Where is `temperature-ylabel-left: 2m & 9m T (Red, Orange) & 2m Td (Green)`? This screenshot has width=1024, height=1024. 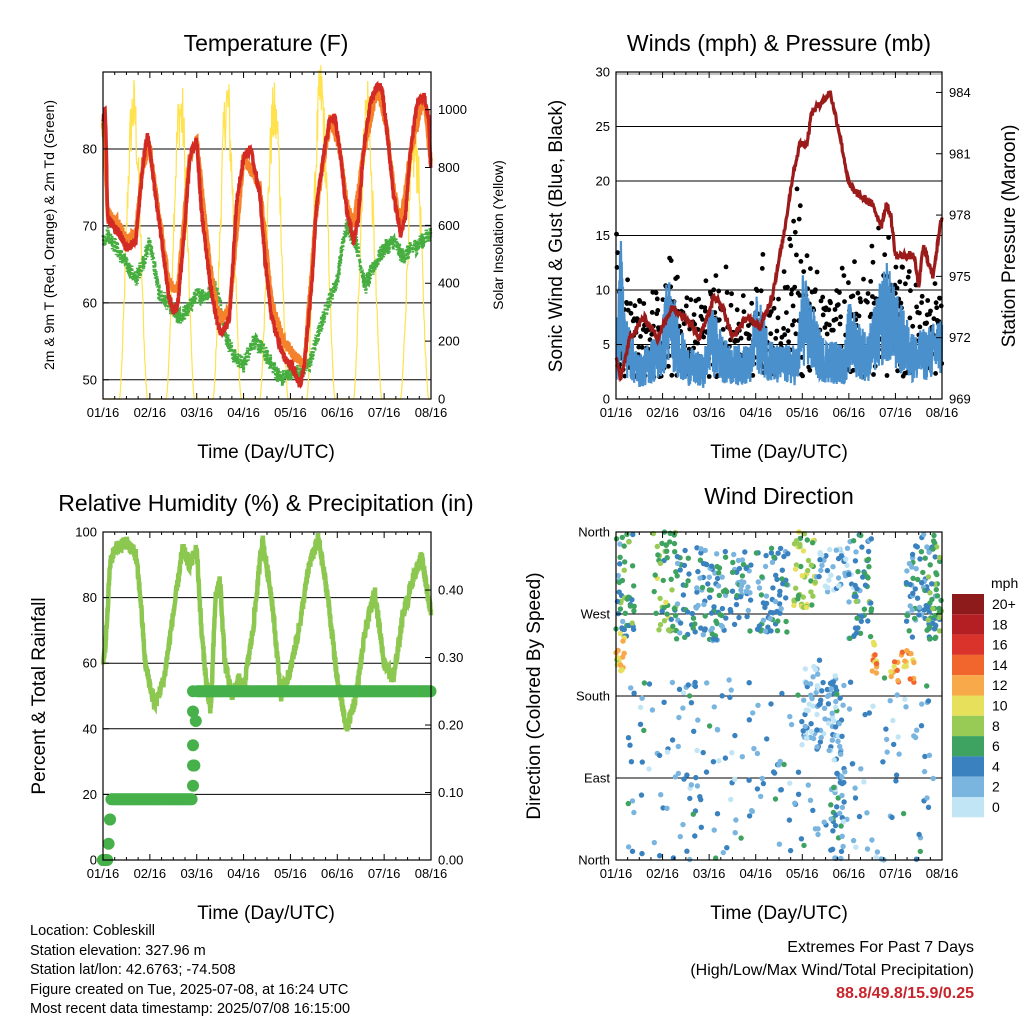 temperature-ylabel-left: 2m & 9m T (Red, Orange) & 2m Td (Green) is located at coordinates (49, 235).